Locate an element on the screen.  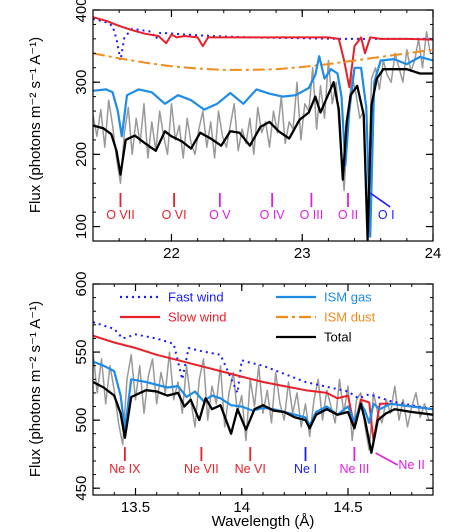
y-tick-label: 400 is located at coordinates (81, 11).